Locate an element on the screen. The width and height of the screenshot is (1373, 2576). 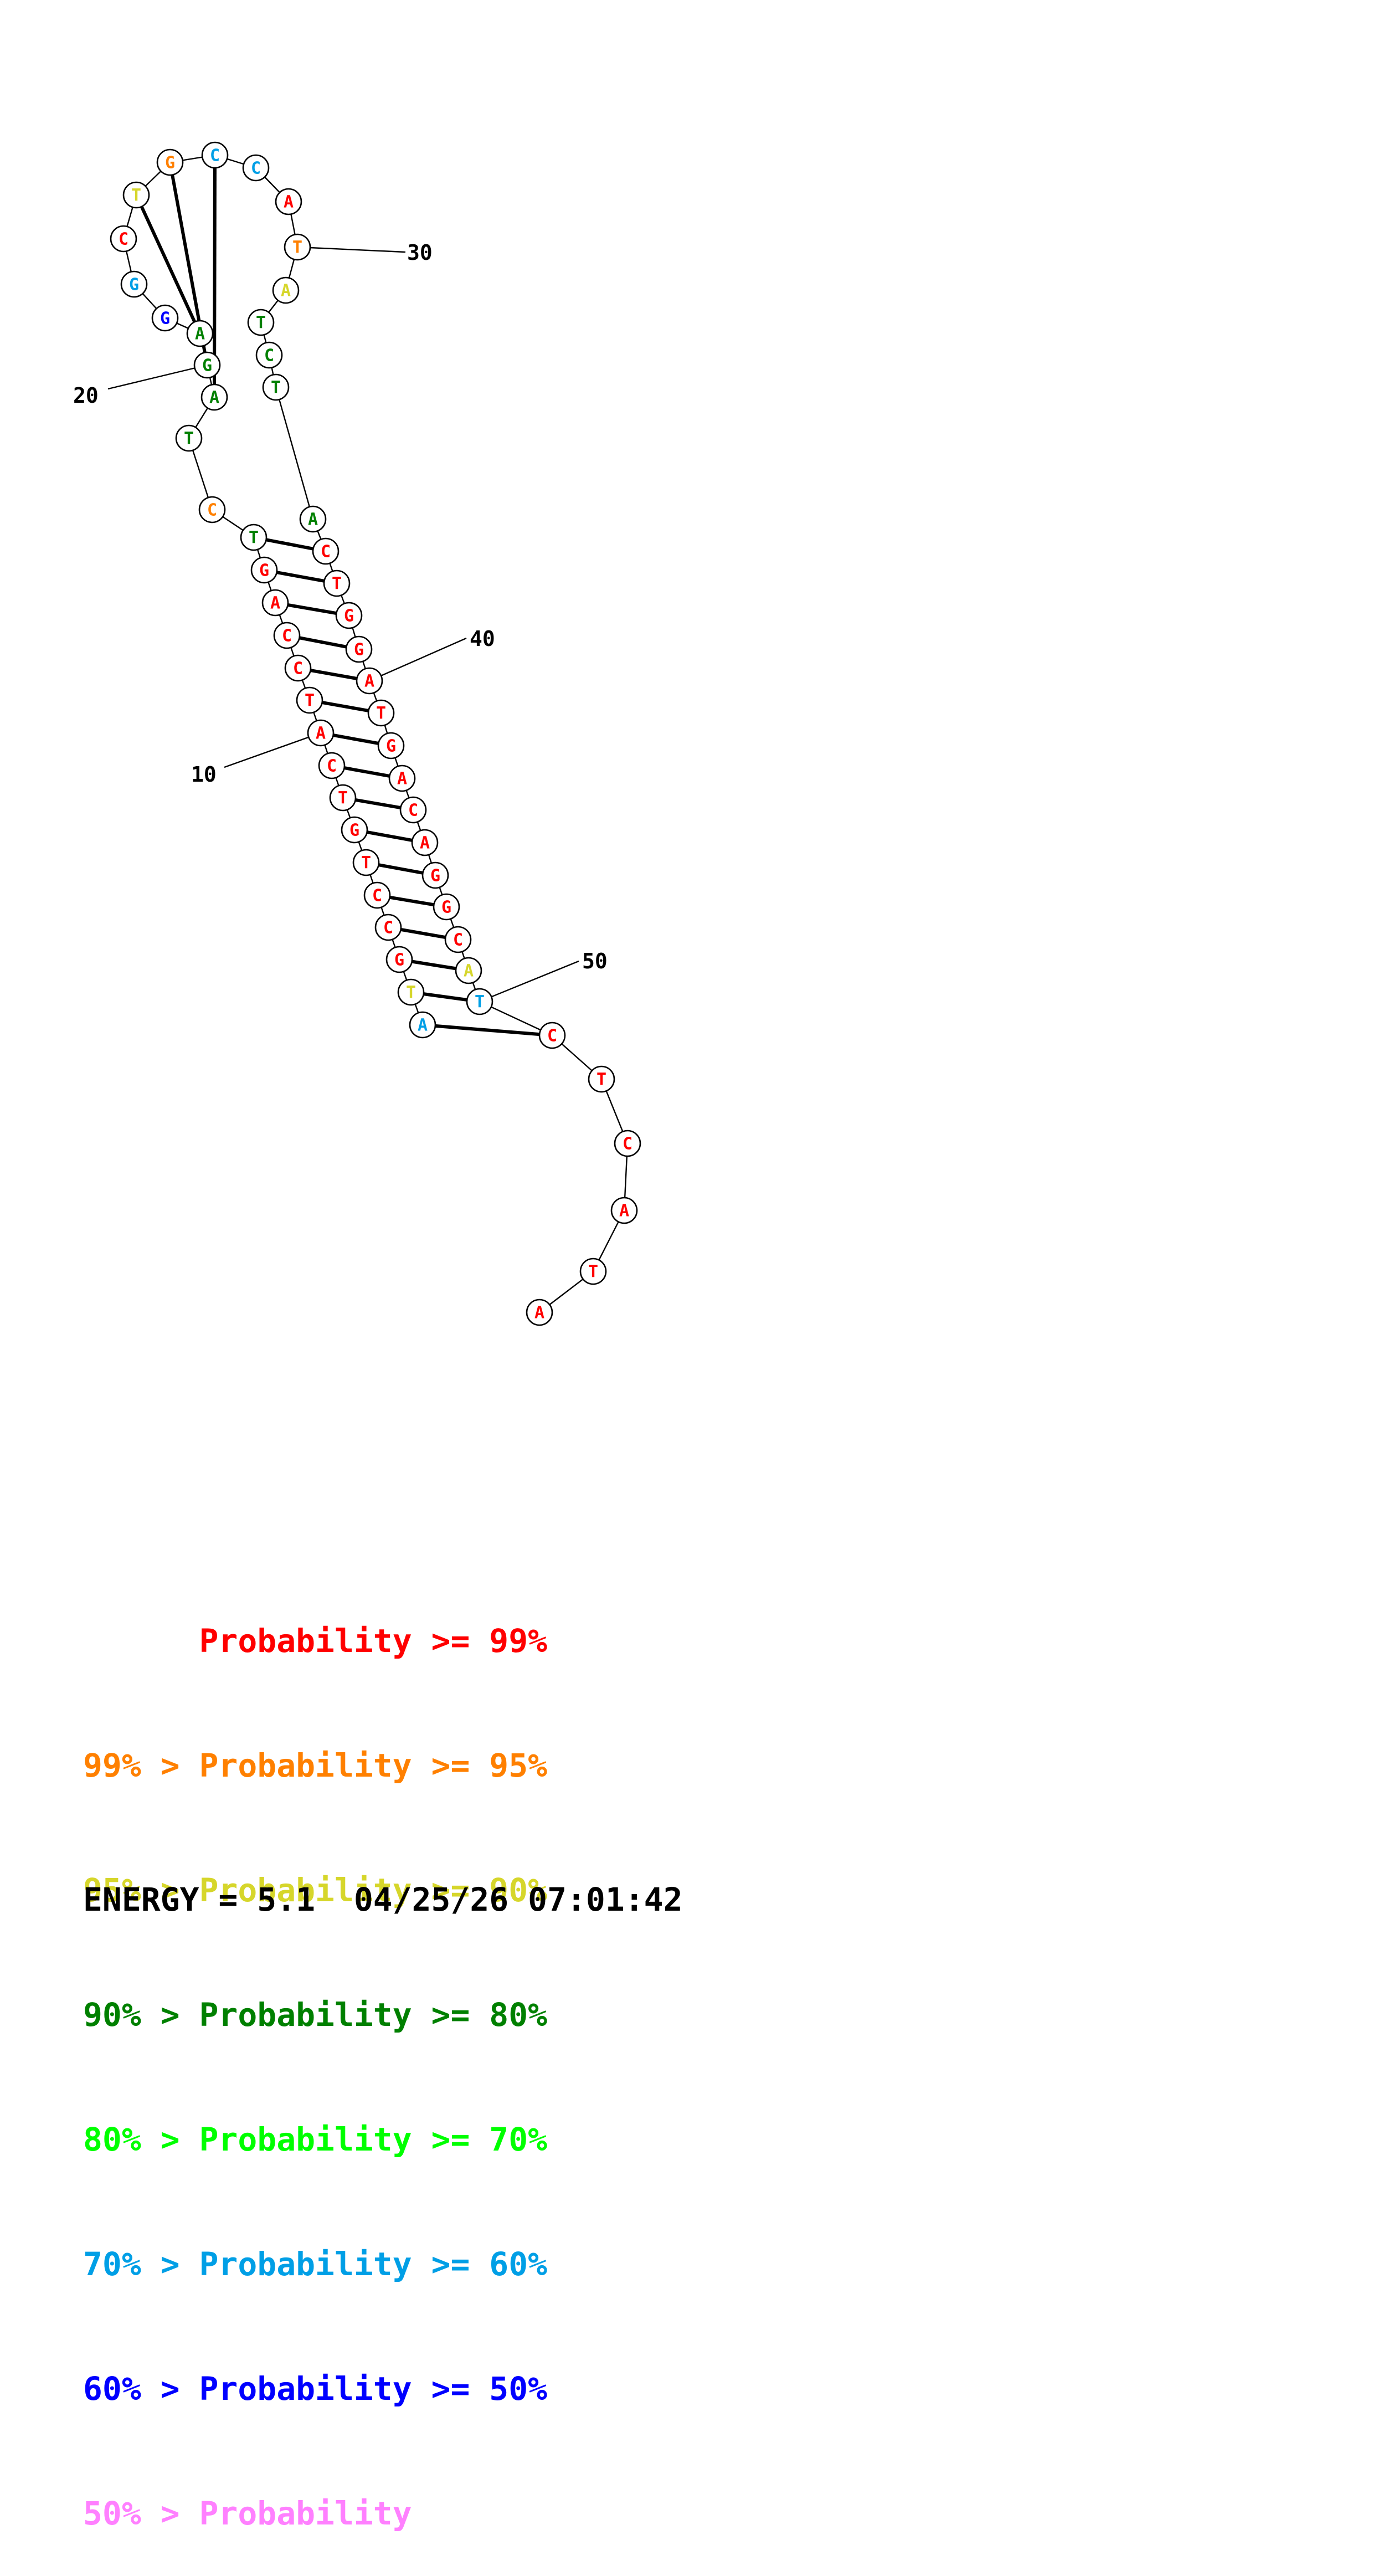
index-tick-label-20: 20 is located at coordinates (86, 395).